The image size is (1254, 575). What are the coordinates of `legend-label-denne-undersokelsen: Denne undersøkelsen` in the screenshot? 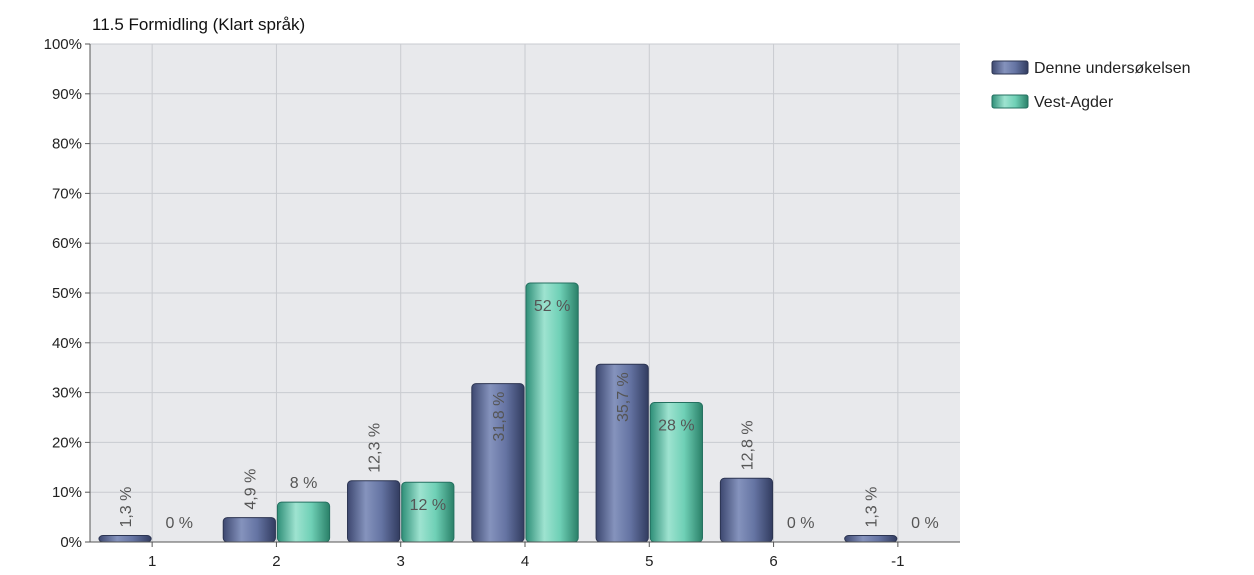 It's located at (1112, 68).